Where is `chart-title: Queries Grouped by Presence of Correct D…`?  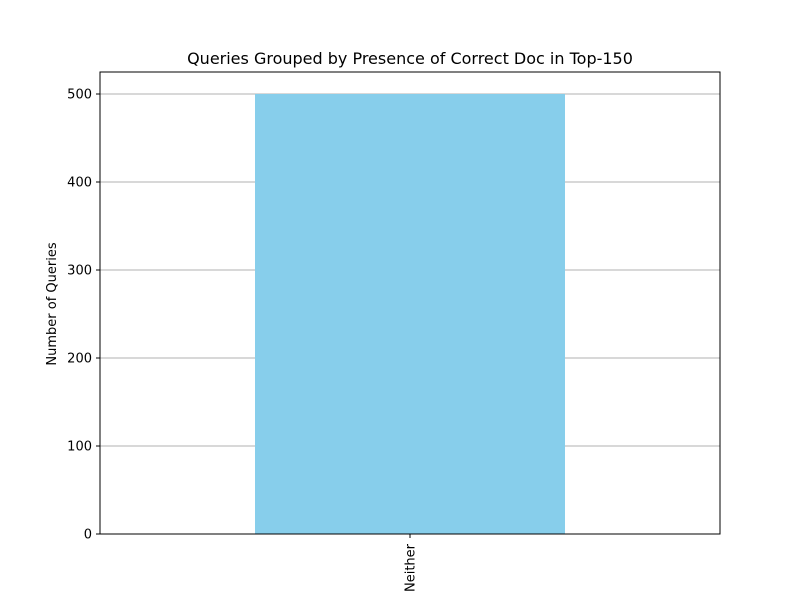 chart-title: Queries Grouped by Presence of Correct D… is located at coordinates (410, 58).